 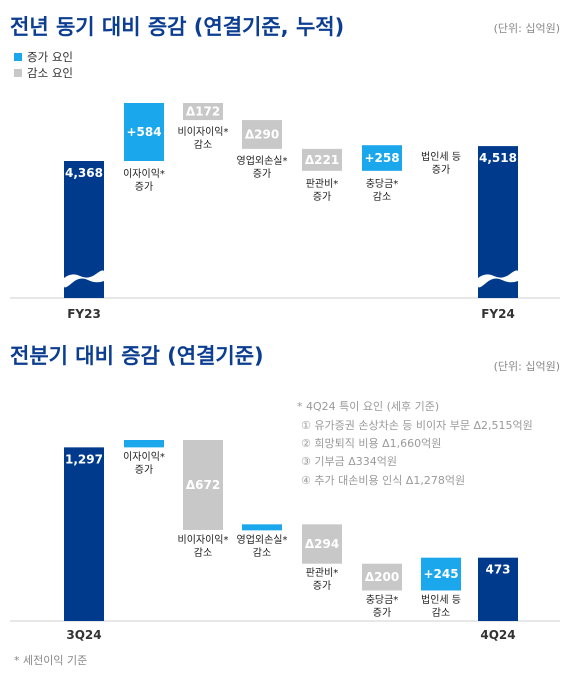 I want to click on bar-q-sga, so click(x=322, y=544).